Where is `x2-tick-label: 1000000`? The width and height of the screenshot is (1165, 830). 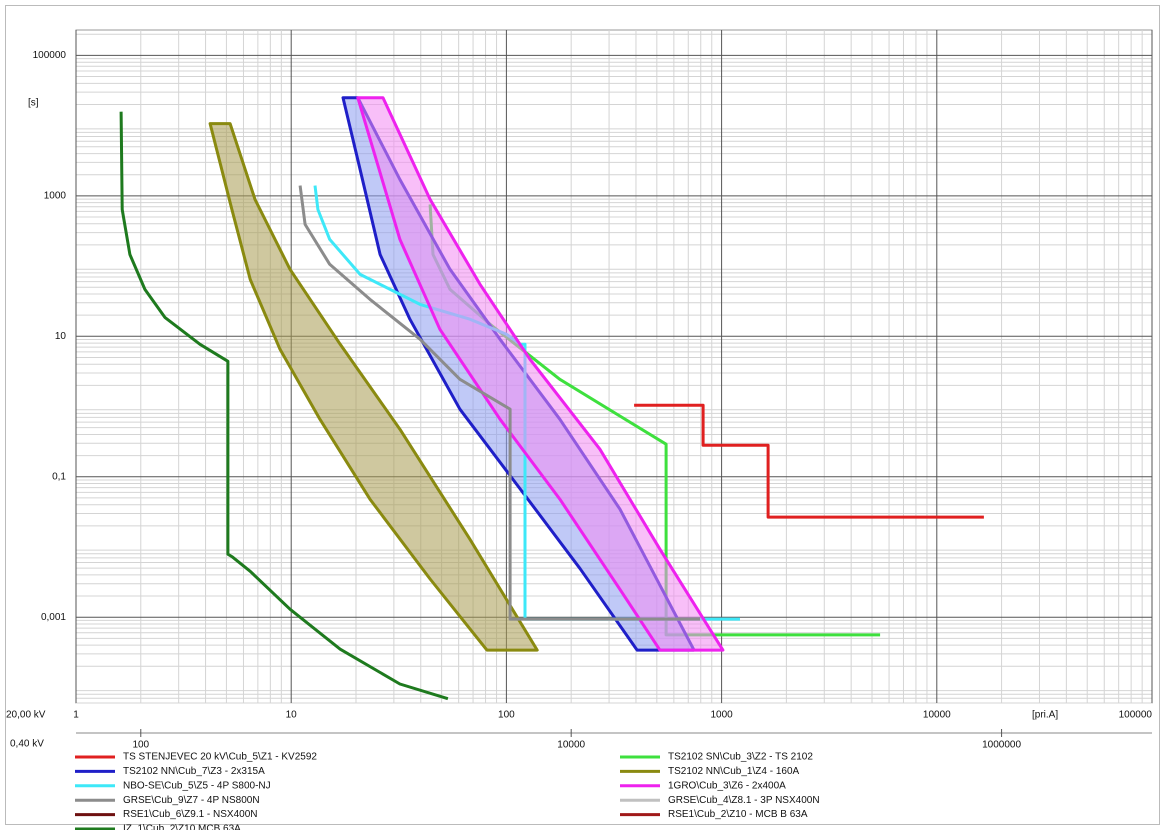
x2-tick-label: 1000000 is located at coordinates (1001, 745).